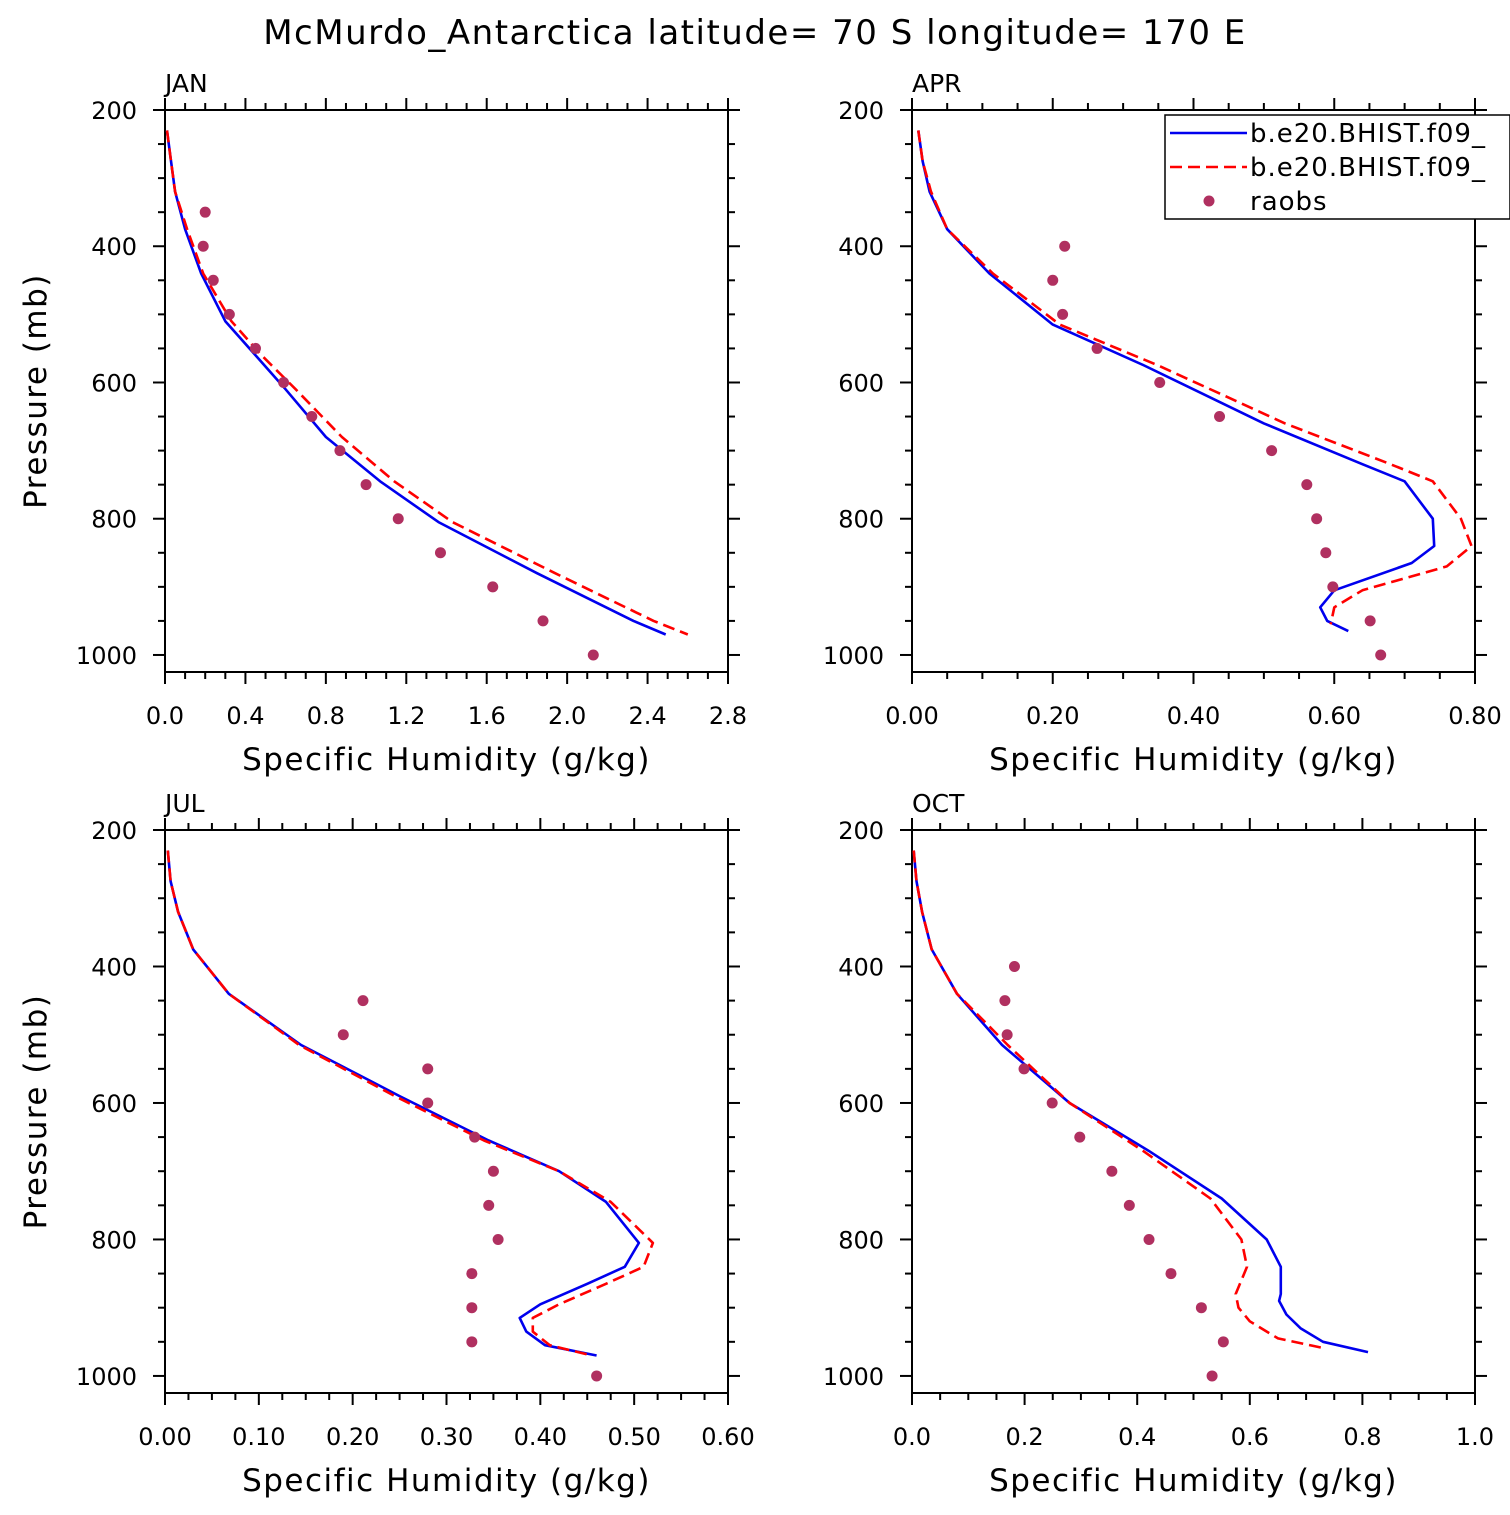  Describe the element at coordinates (1025, 1437) in the screenshot. I see `x-tick-label: 0.2` at that location.